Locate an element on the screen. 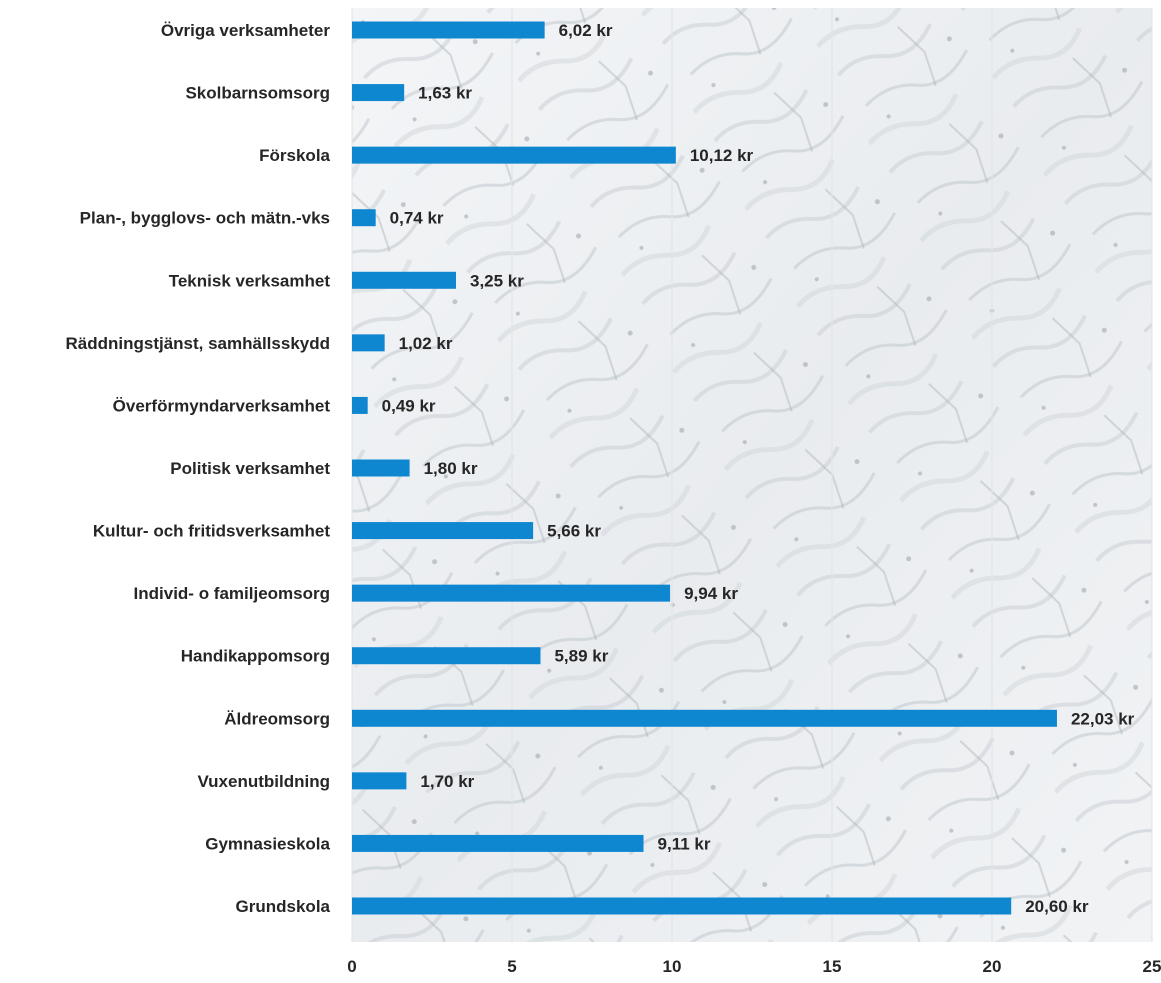 The image size is (1161, 983). category-label-12: Vuxenutbildning is located at coordinates (263, 781).